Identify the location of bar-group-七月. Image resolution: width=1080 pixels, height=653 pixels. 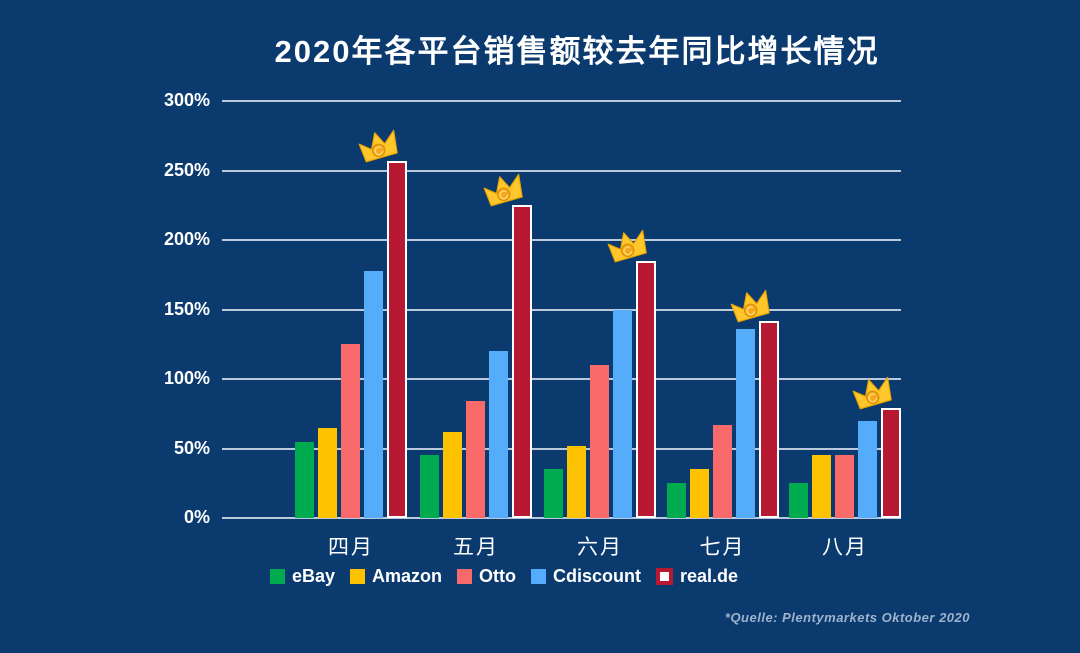
(722, 419).